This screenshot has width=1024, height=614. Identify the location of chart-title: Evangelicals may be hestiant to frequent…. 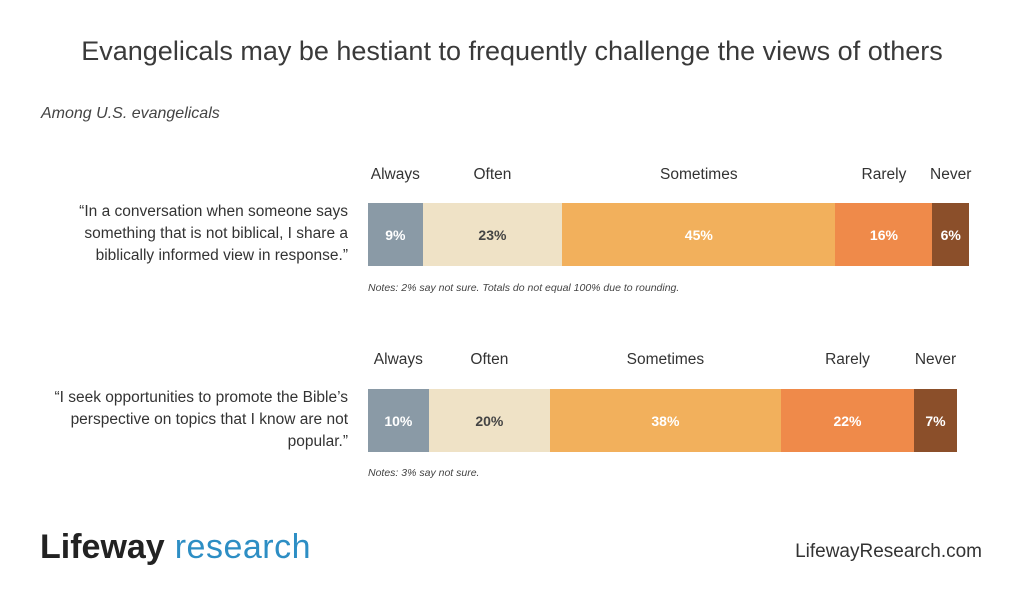
(512, 51).